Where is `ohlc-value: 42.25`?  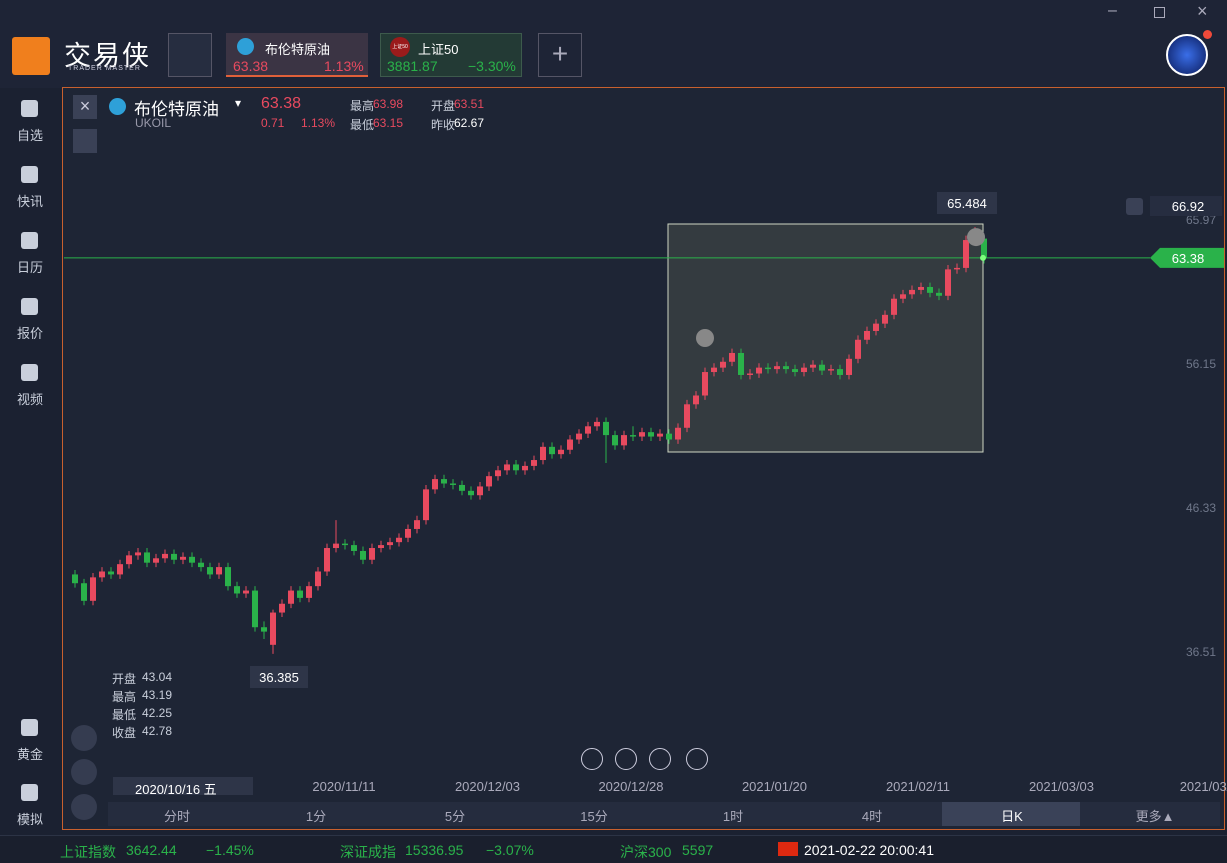
ohlc-value: 42.25 is located at coordinates (157, 713).